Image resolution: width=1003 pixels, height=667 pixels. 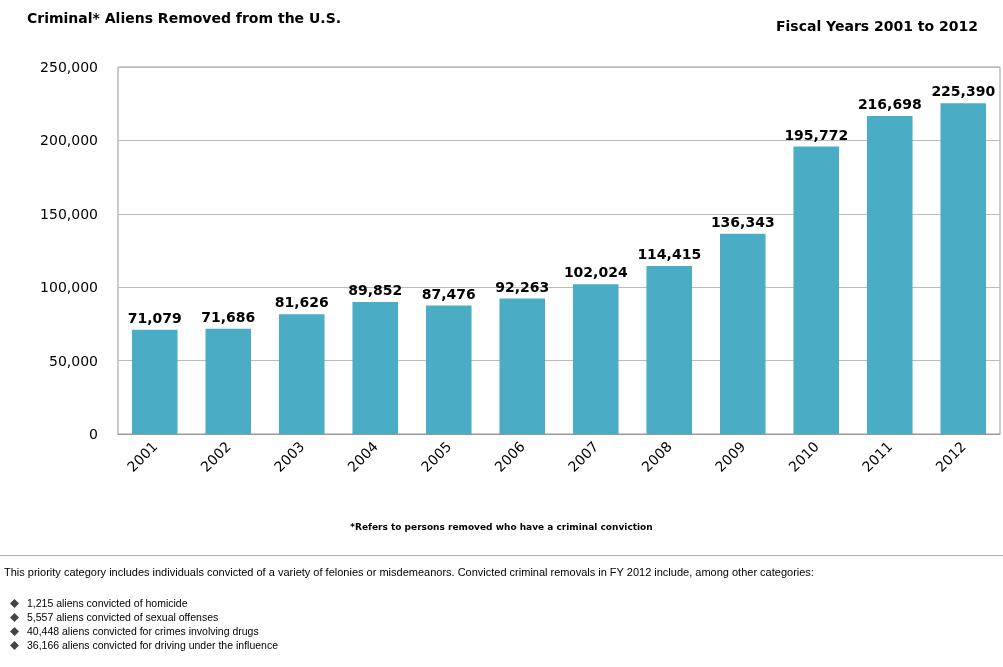 I want to click on data-label: 114,415, so click(x=669, y=254).